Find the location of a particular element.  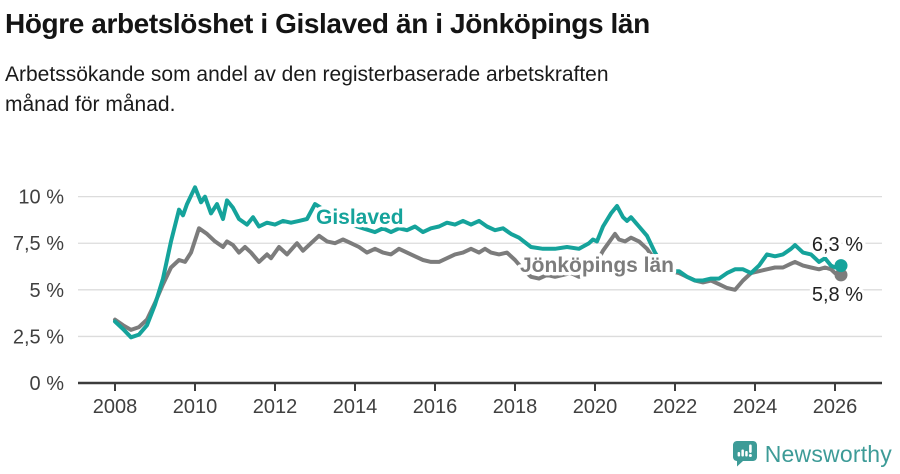

newsworthy-logo: Newsworthy is located at coordinates (812, 454).